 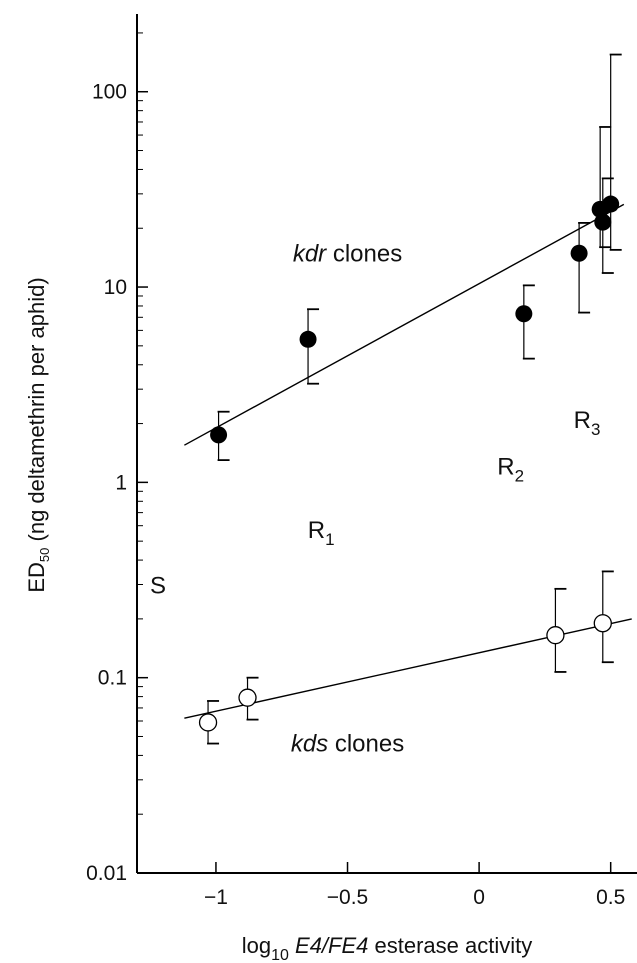 I want to click on y-axis-label: ED50 (ng deltamethrin per aphid), so click(x=38, y=434).